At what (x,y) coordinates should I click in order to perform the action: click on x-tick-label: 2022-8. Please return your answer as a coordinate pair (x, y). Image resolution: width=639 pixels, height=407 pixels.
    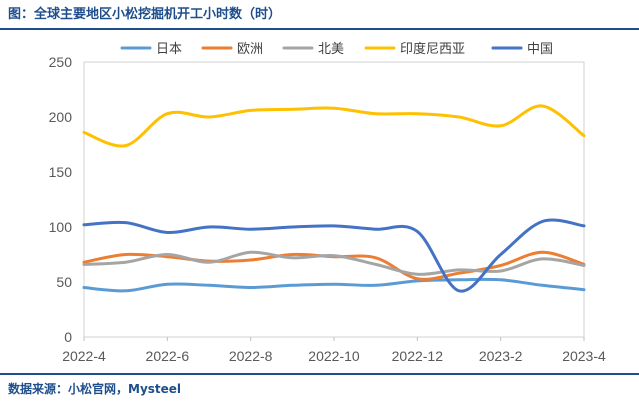
    Looking at the image, I should click on (251, 356).